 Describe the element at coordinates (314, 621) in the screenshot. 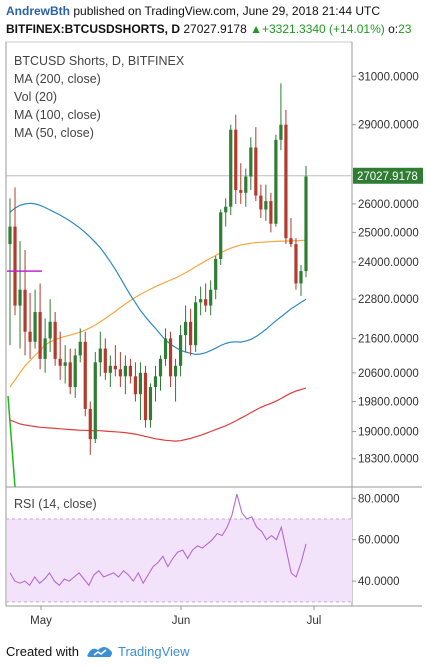

I see `time-tick-label: Jul` at that location.